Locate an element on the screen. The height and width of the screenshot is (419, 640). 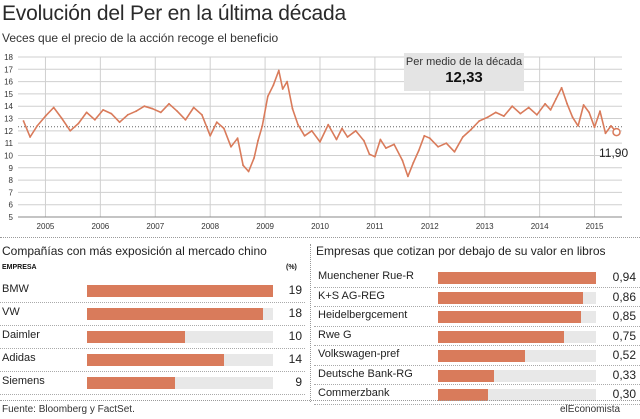
x-tick-label: 2012 is located at coordinates (430, 226).